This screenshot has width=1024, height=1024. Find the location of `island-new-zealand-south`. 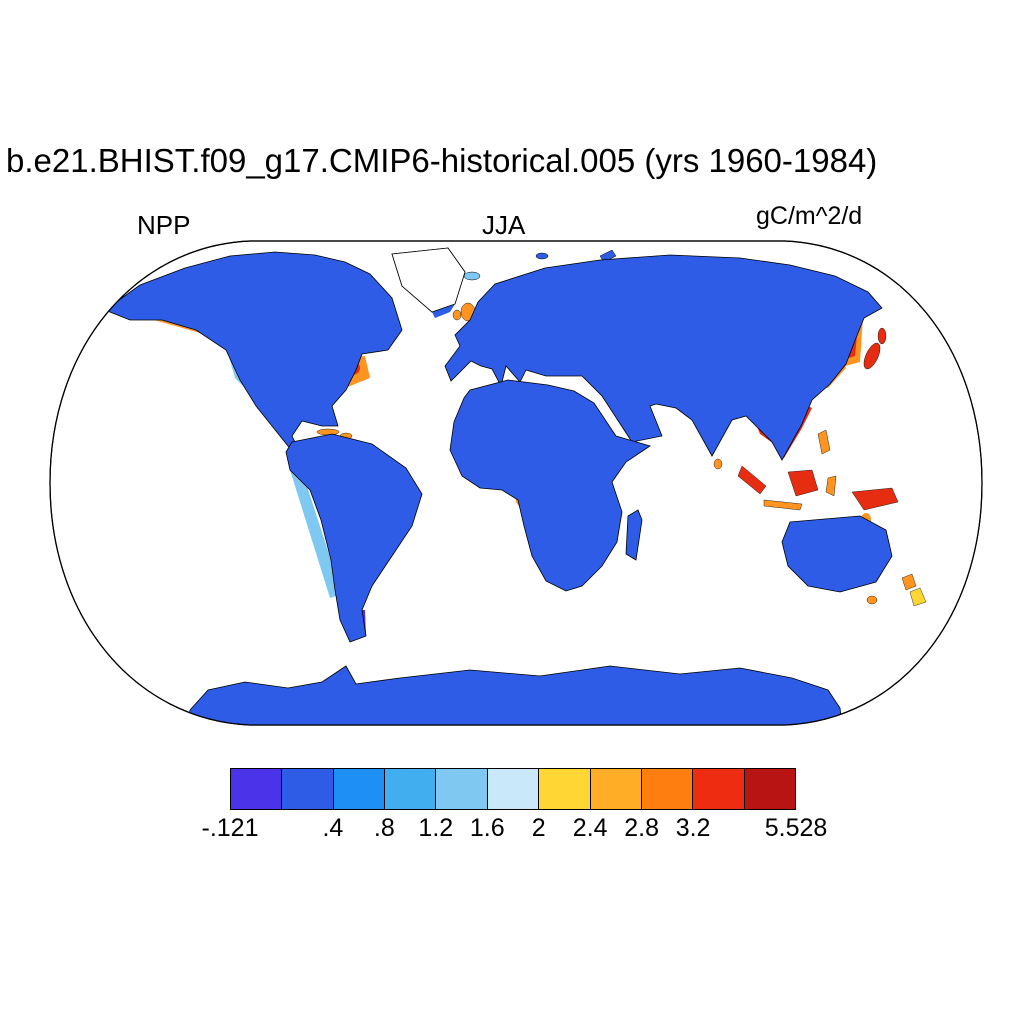

island-new-zealand-south is located at coordinates (918, 597).